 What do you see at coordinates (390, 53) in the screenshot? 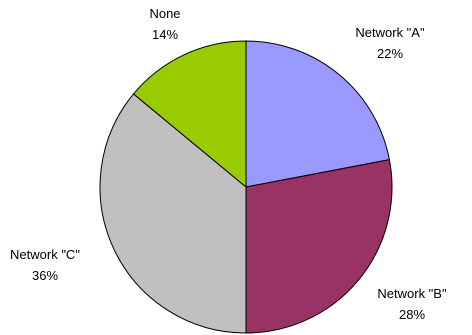
I see `slice-value-label-1: 22%` at bounding box center [390, 53].